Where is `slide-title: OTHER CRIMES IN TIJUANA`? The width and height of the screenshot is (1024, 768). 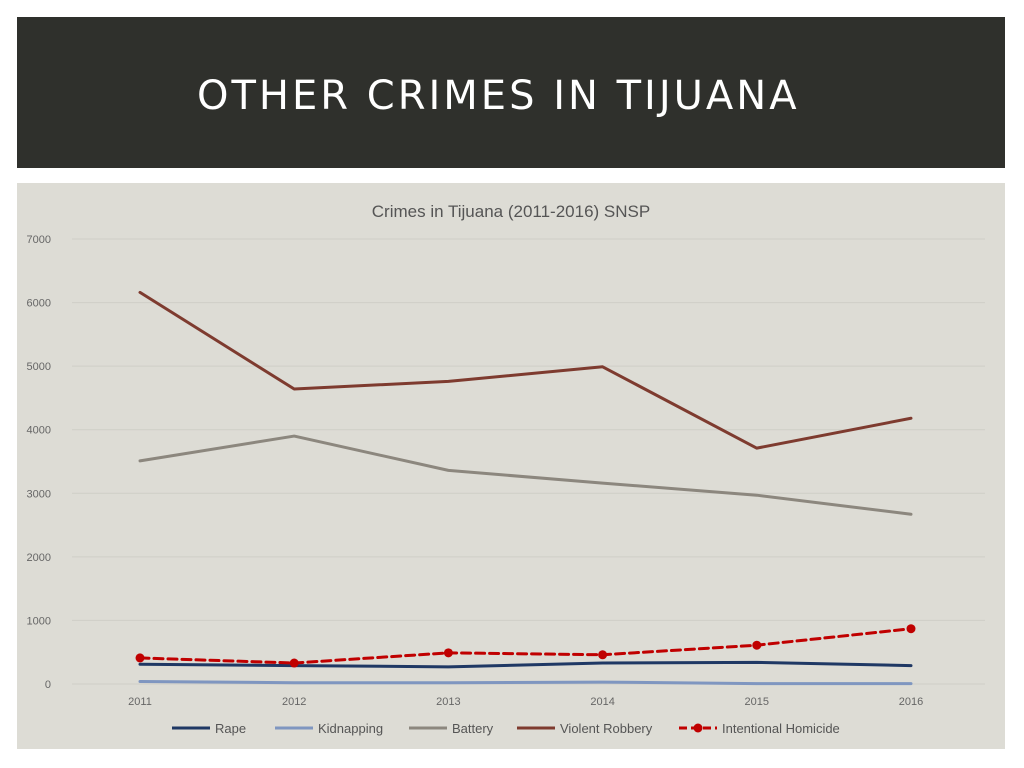
slide-title: OTHER CRIMES IN TIJUANA is located at coordinates (498, 96).